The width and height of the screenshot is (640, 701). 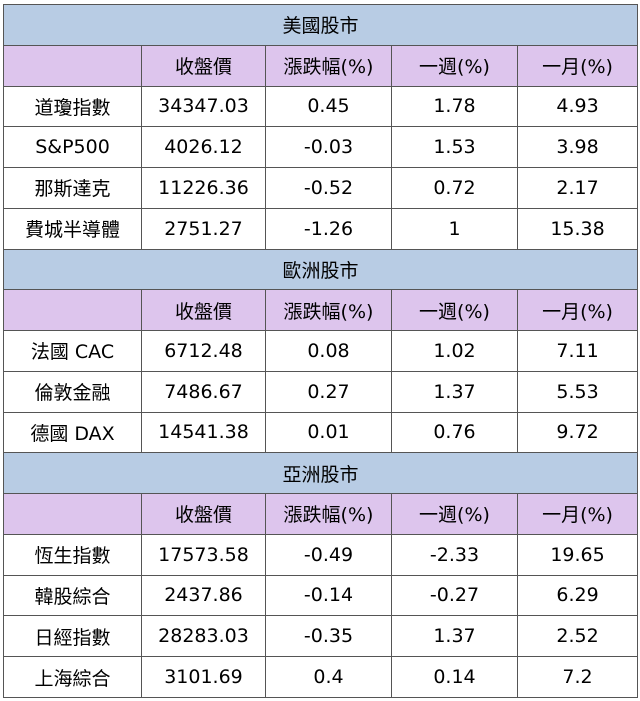 I want to click on week-pct: 1.53, so click(x=454, y=147).